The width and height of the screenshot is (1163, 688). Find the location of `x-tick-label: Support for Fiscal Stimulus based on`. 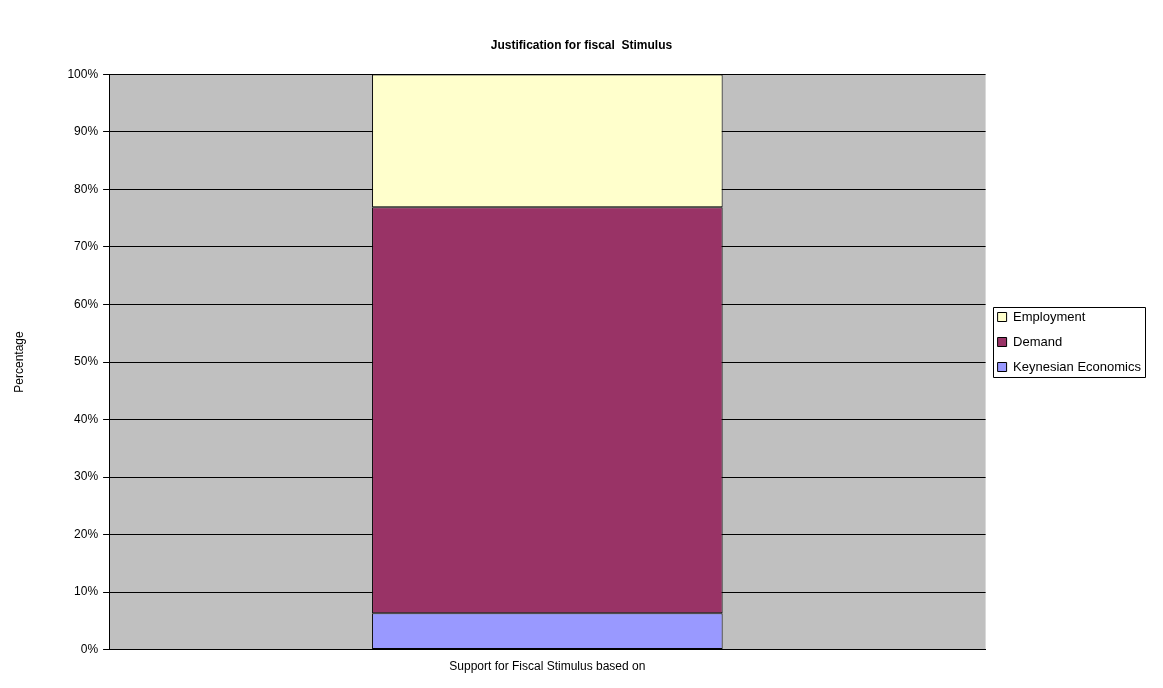

x-tick-label: Support for Fiscal Stimulus based on is located at coordinates (547, 666).